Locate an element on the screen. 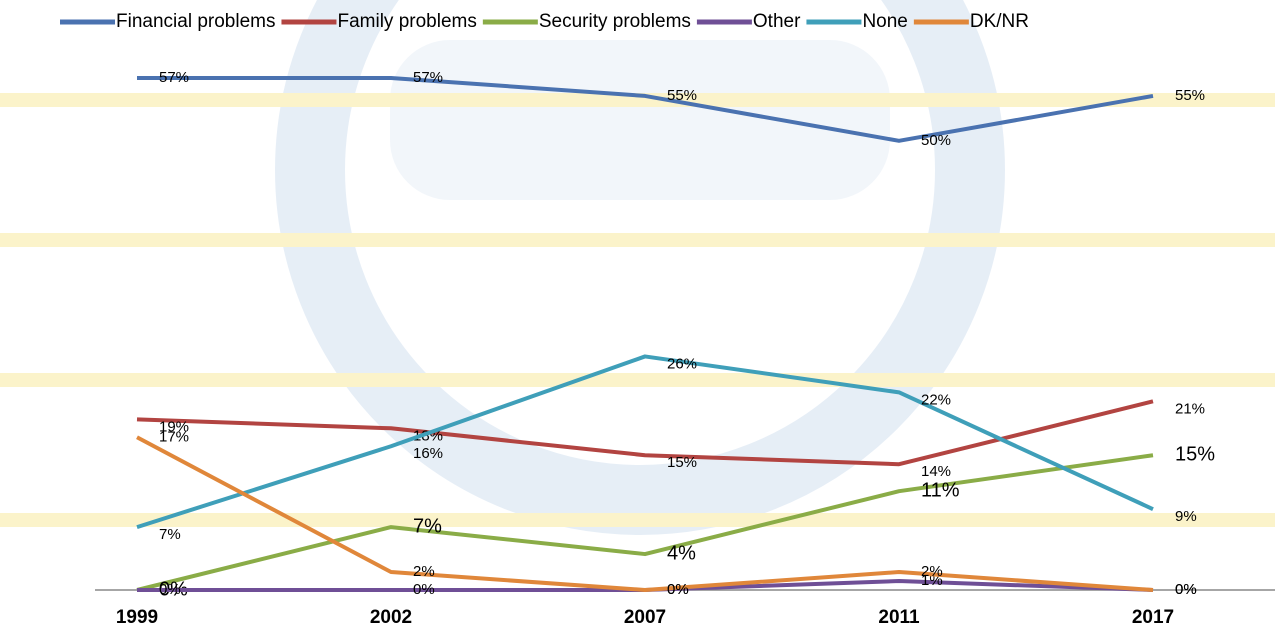  data-label: 21% is located at coordinates (1190, 408).